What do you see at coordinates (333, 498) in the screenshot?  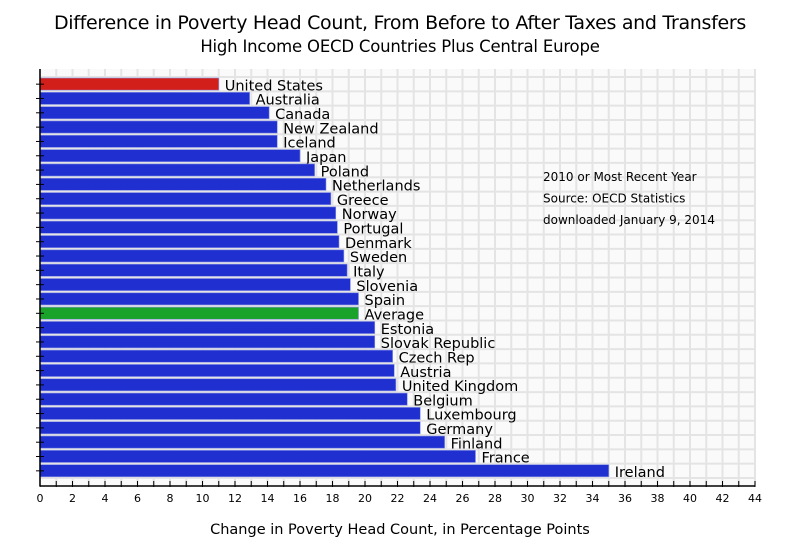 I see `x-tick-label: 18` at bounding box center [333, 498].